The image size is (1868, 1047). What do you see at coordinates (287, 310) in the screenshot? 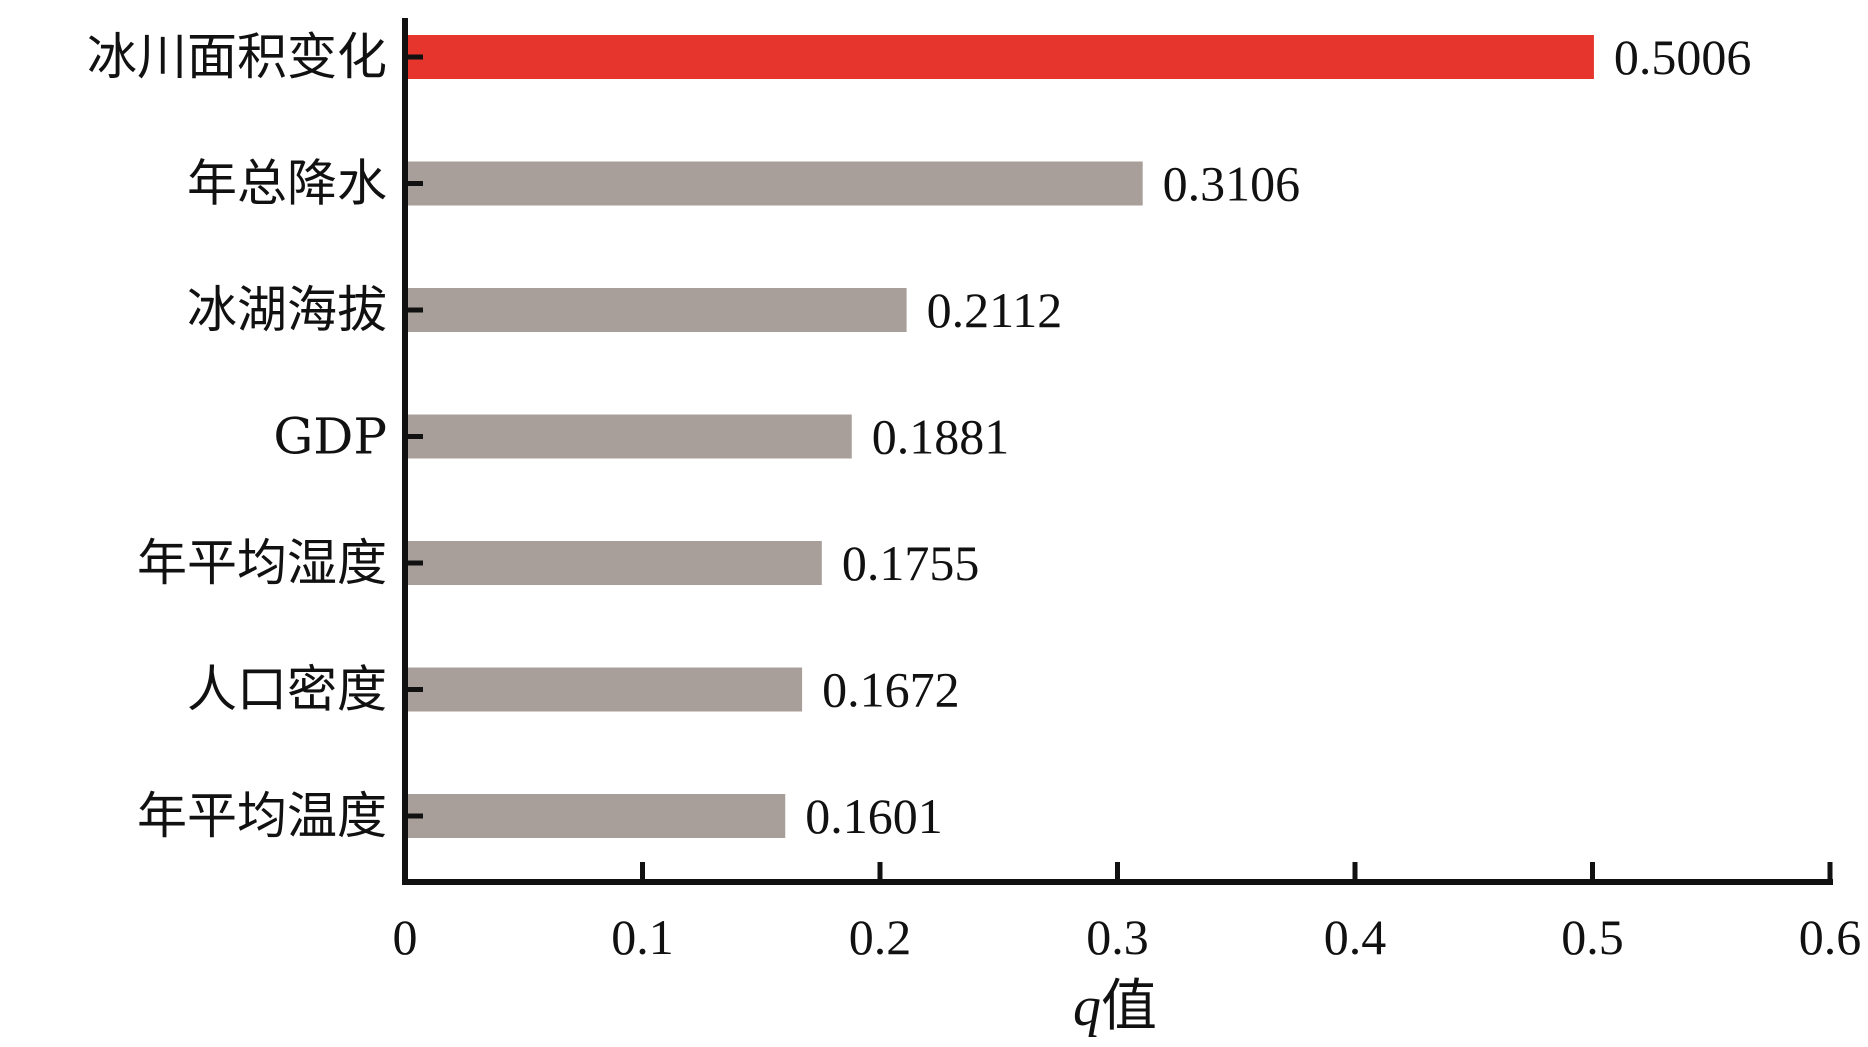
I see `category-label: 冰湖海拔` at bounding box center [287, 310].